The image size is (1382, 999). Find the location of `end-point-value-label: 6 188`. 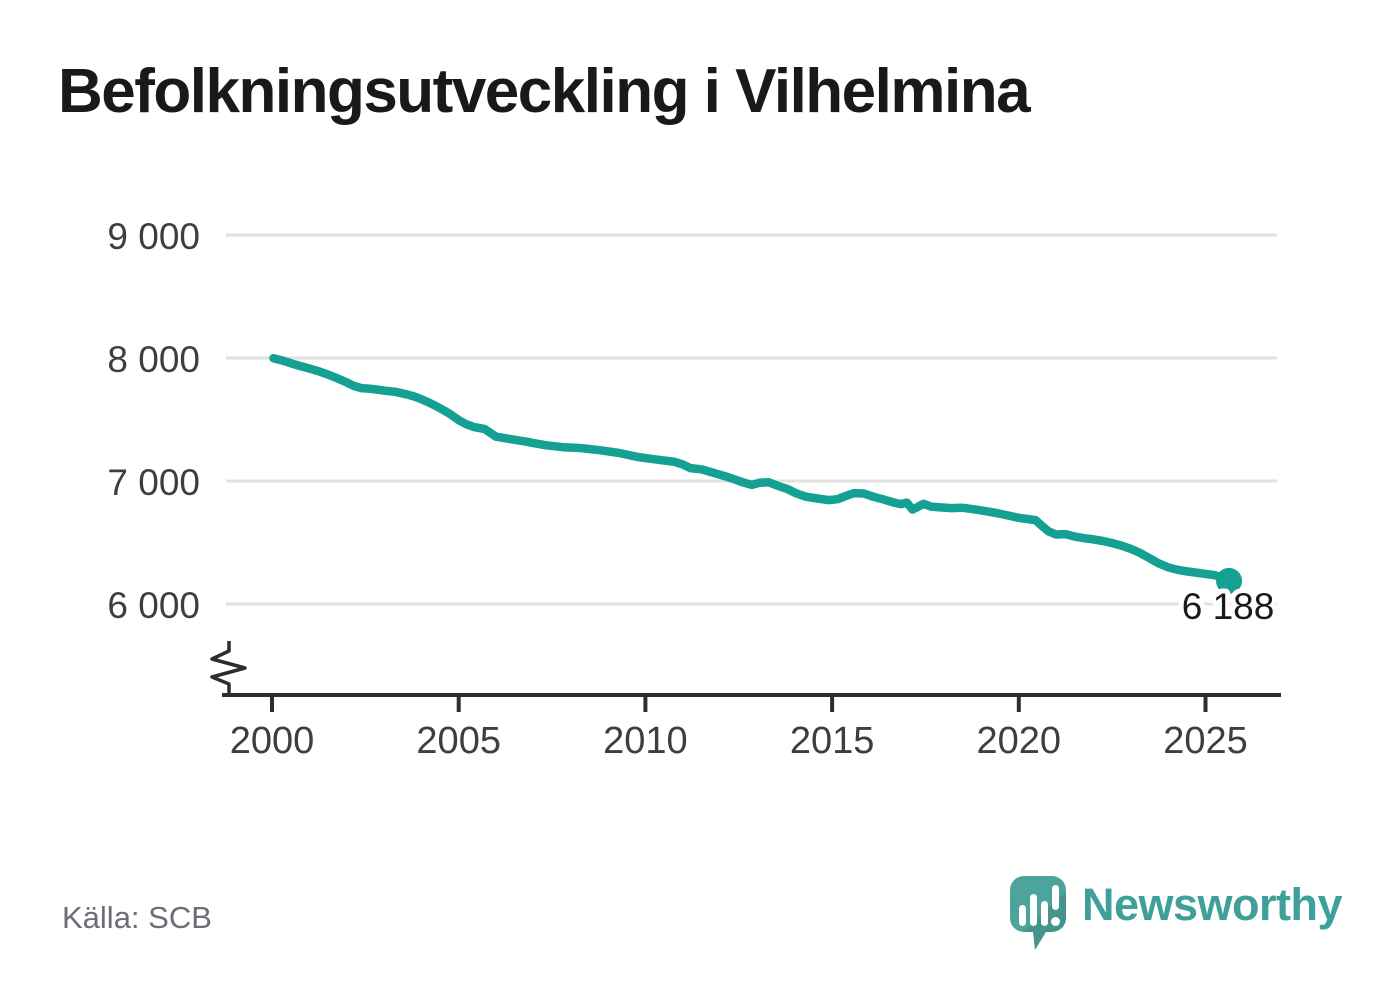

end-point-value-label: 6 188 is located at coordinates (1228, 606).